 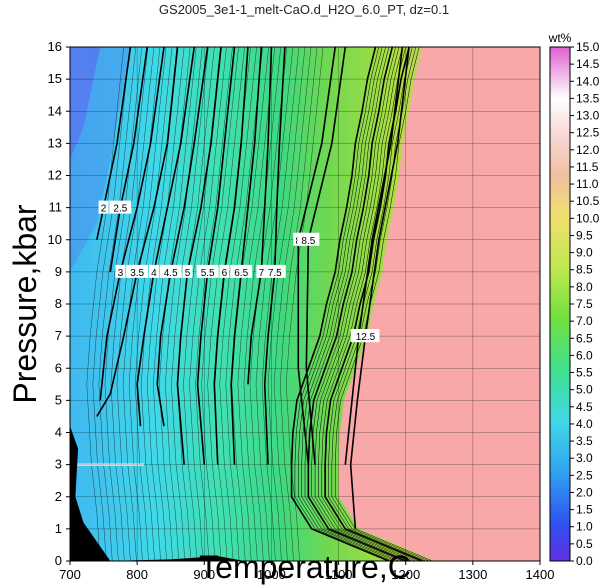 I want to click on colorbar-tick-label: 2.5, so click(x=584, y=475).